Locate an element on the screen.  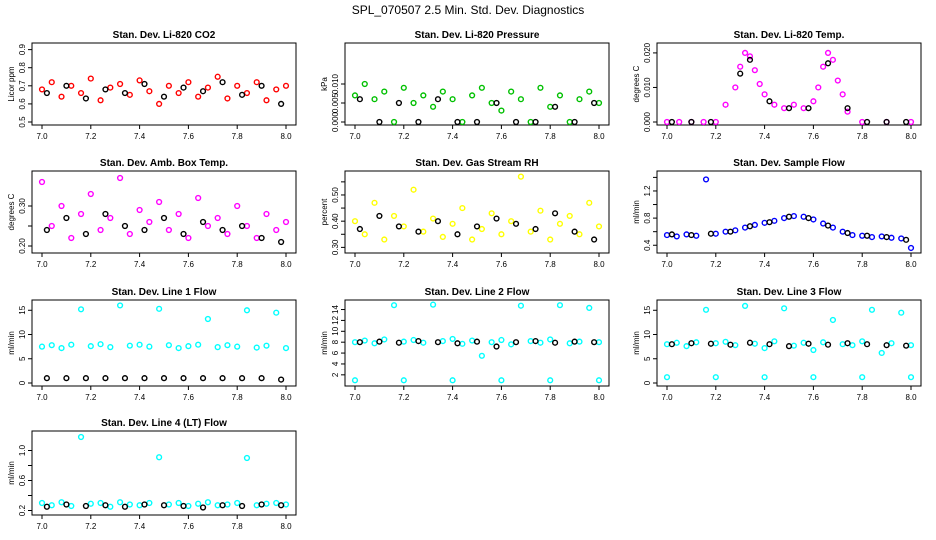
y-tick-label: 1.2 is located at coordinates (647, 191).